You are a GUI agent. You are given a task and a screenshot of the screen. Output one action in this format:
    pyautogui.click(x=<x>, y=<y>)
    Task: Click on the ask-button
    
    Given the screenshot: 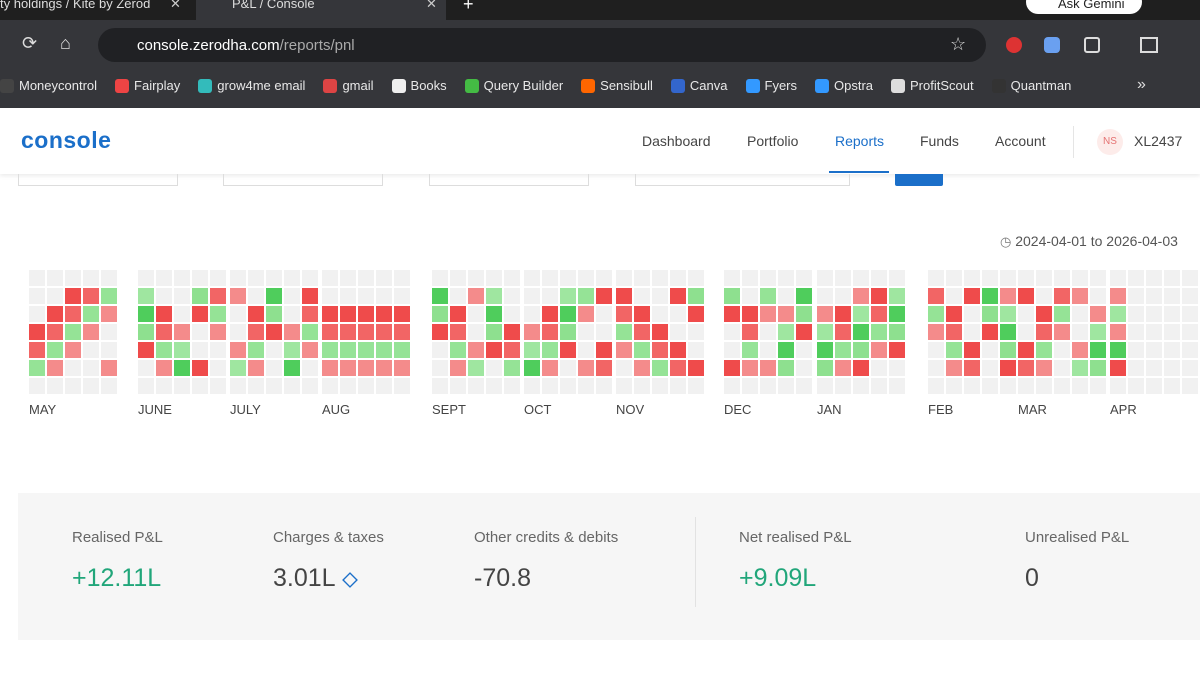 What is the action you would take?
    pyautogui.click(x=1084, y=7)
    